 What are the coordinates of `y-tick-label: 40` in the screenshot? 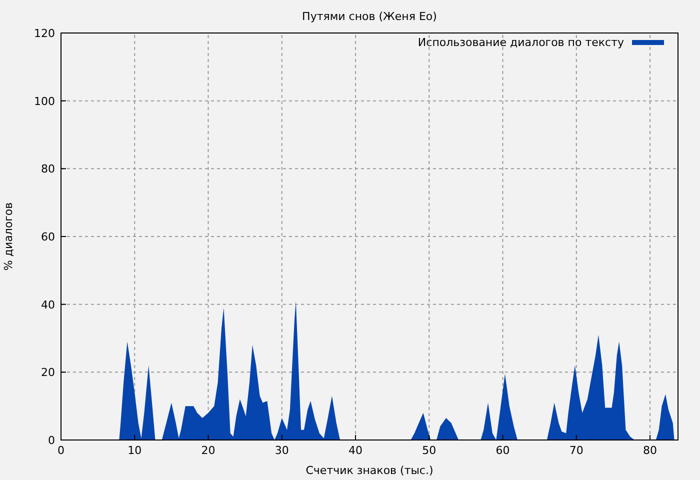 It's located at (48, 305).